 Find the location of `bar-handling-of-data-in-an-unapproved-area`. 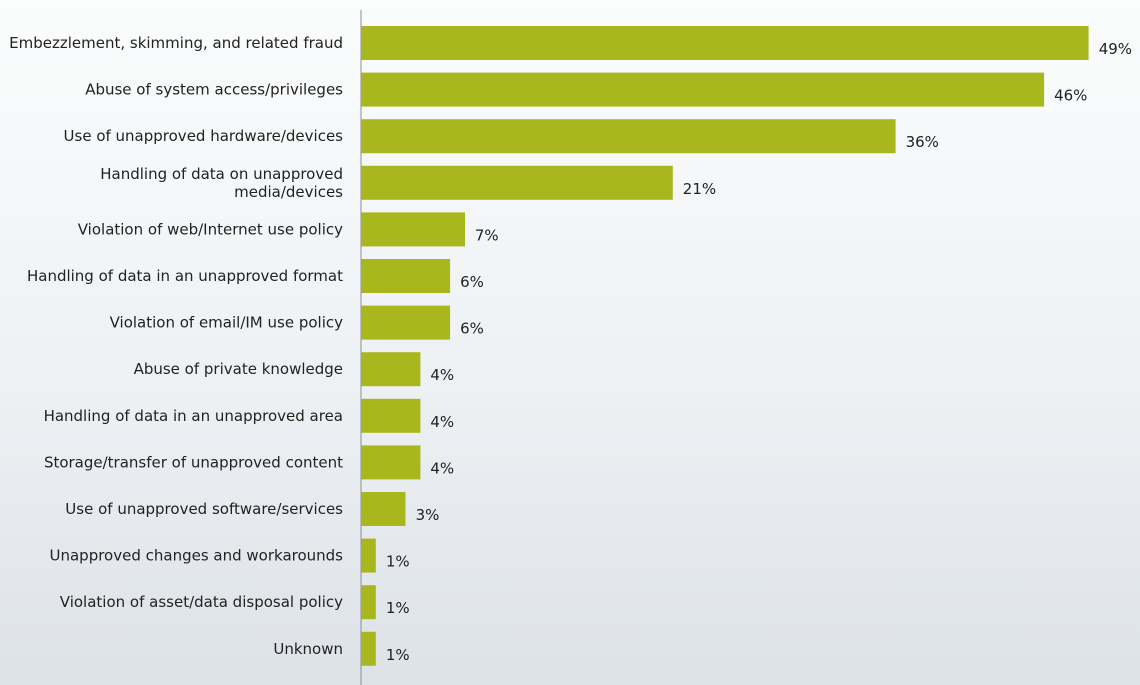

bar-handling-of-data-in-an-unapproved-area is located at coordinates (391, 415).